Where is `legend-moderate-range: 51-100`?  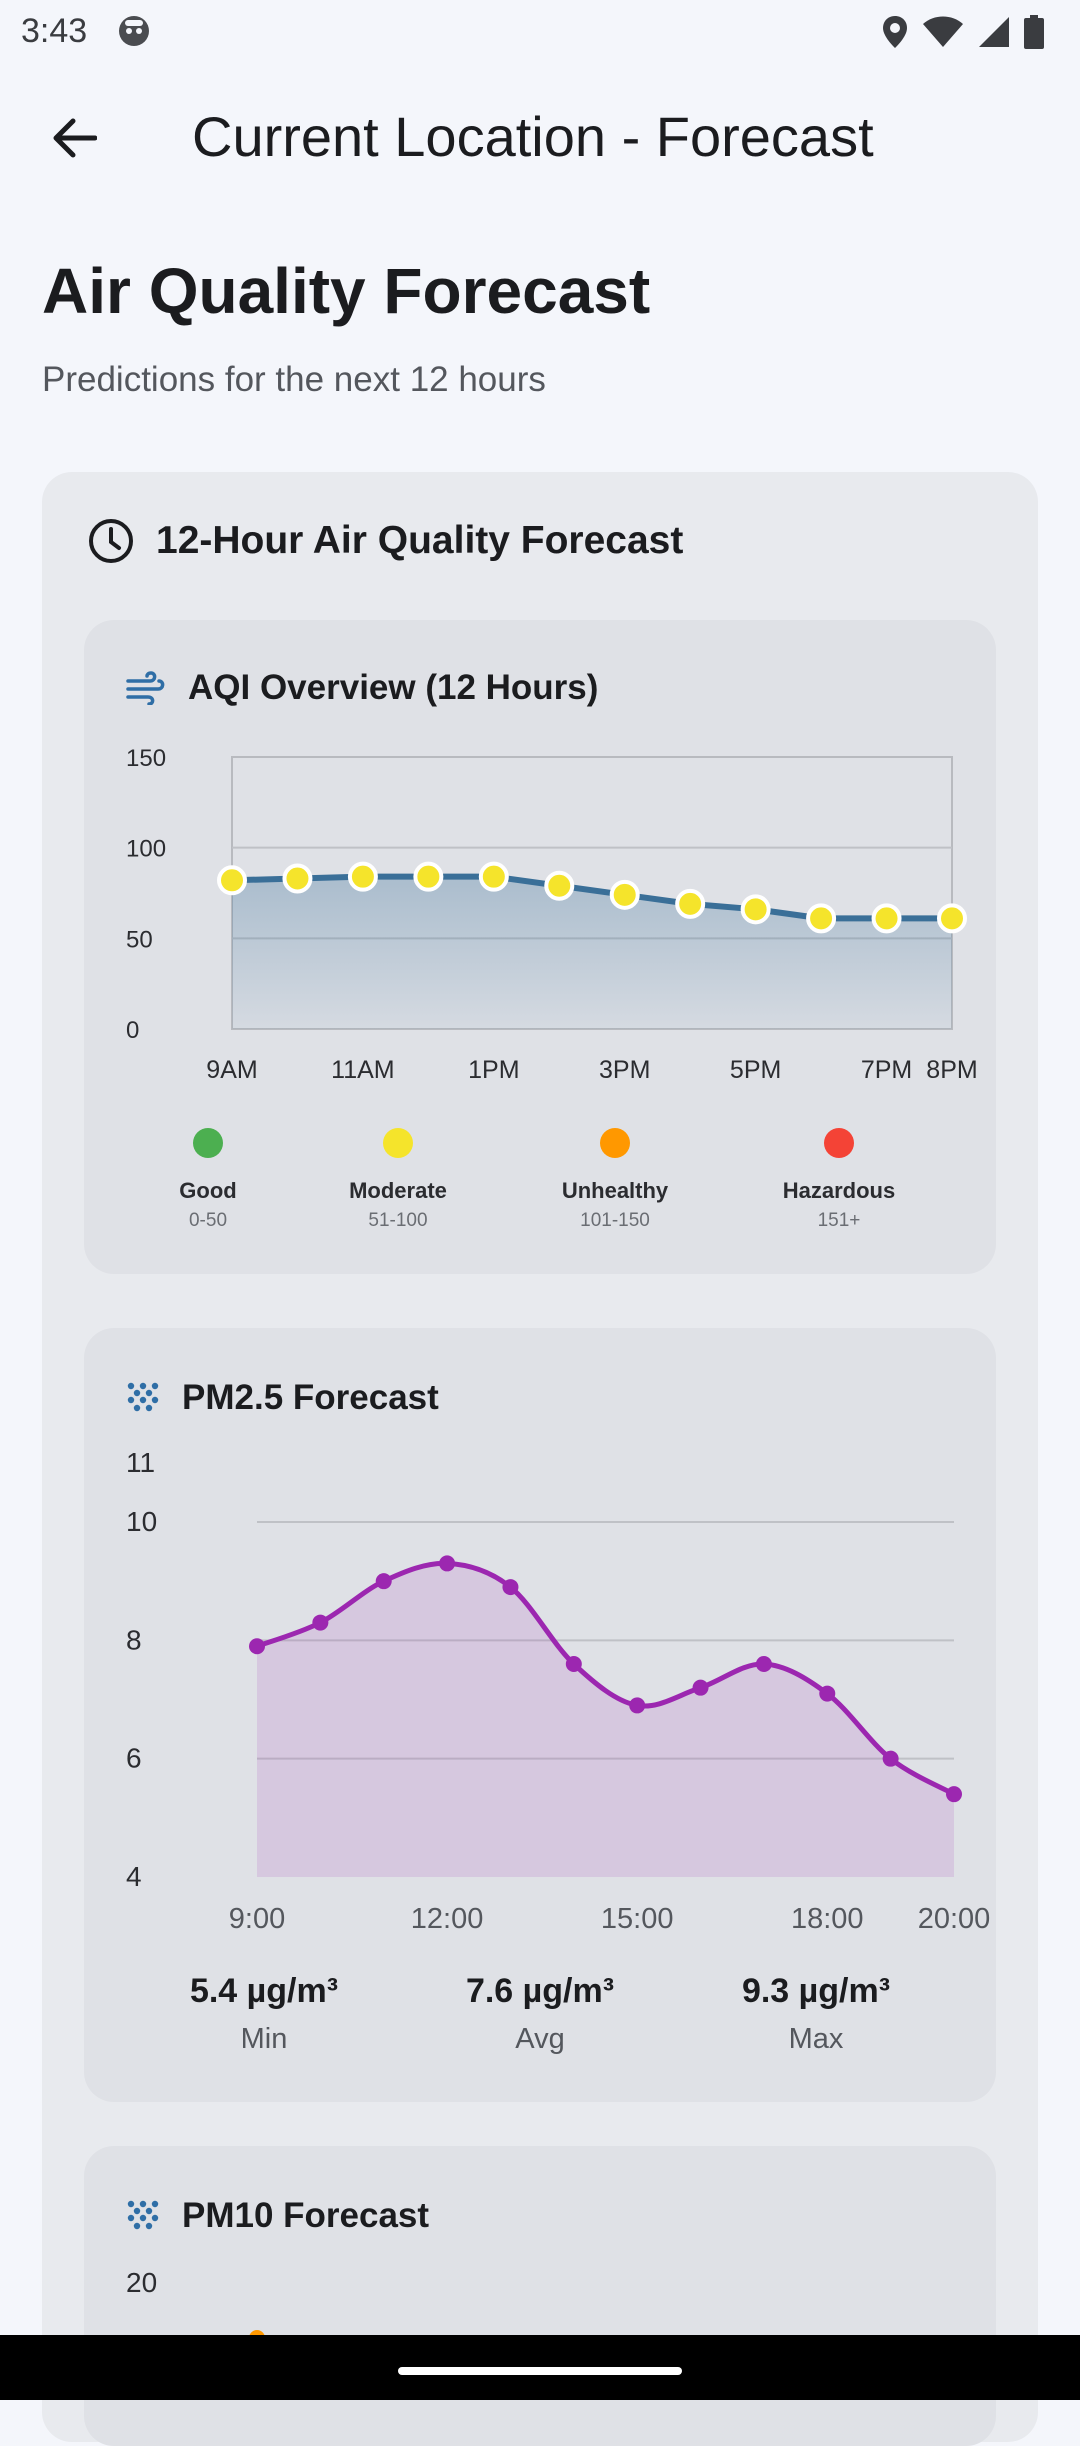
legend-moderate-range: 51-100 is located at coordinates (398, 1220).